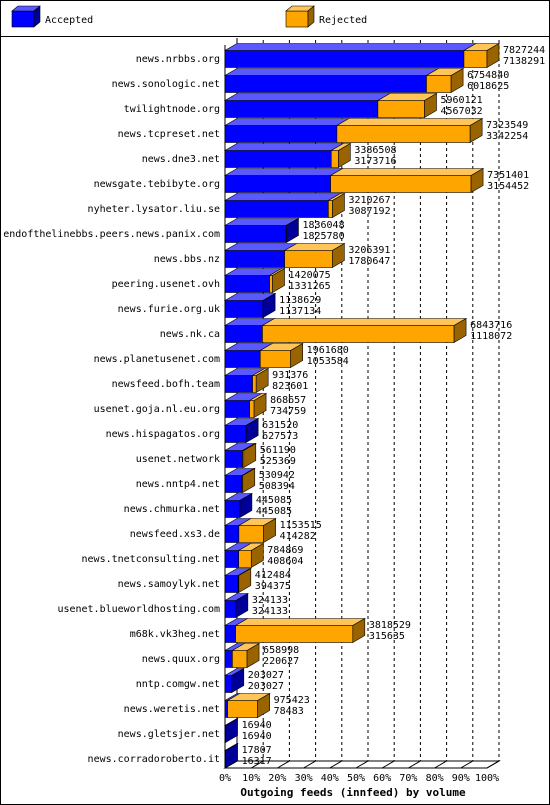  I want to click on value-label-accepted: 6018625, so click(488, 86).